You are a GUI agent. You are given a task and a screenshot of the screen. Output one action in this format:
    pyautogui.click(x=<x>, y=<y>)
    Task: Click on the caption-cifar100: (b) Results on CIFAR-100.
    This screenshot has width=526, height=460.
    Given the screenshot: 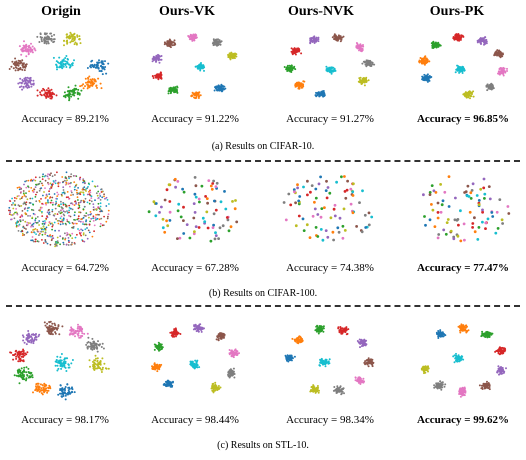 What is the action you would take?
    pyautogui.click(x=263, y=293)
    